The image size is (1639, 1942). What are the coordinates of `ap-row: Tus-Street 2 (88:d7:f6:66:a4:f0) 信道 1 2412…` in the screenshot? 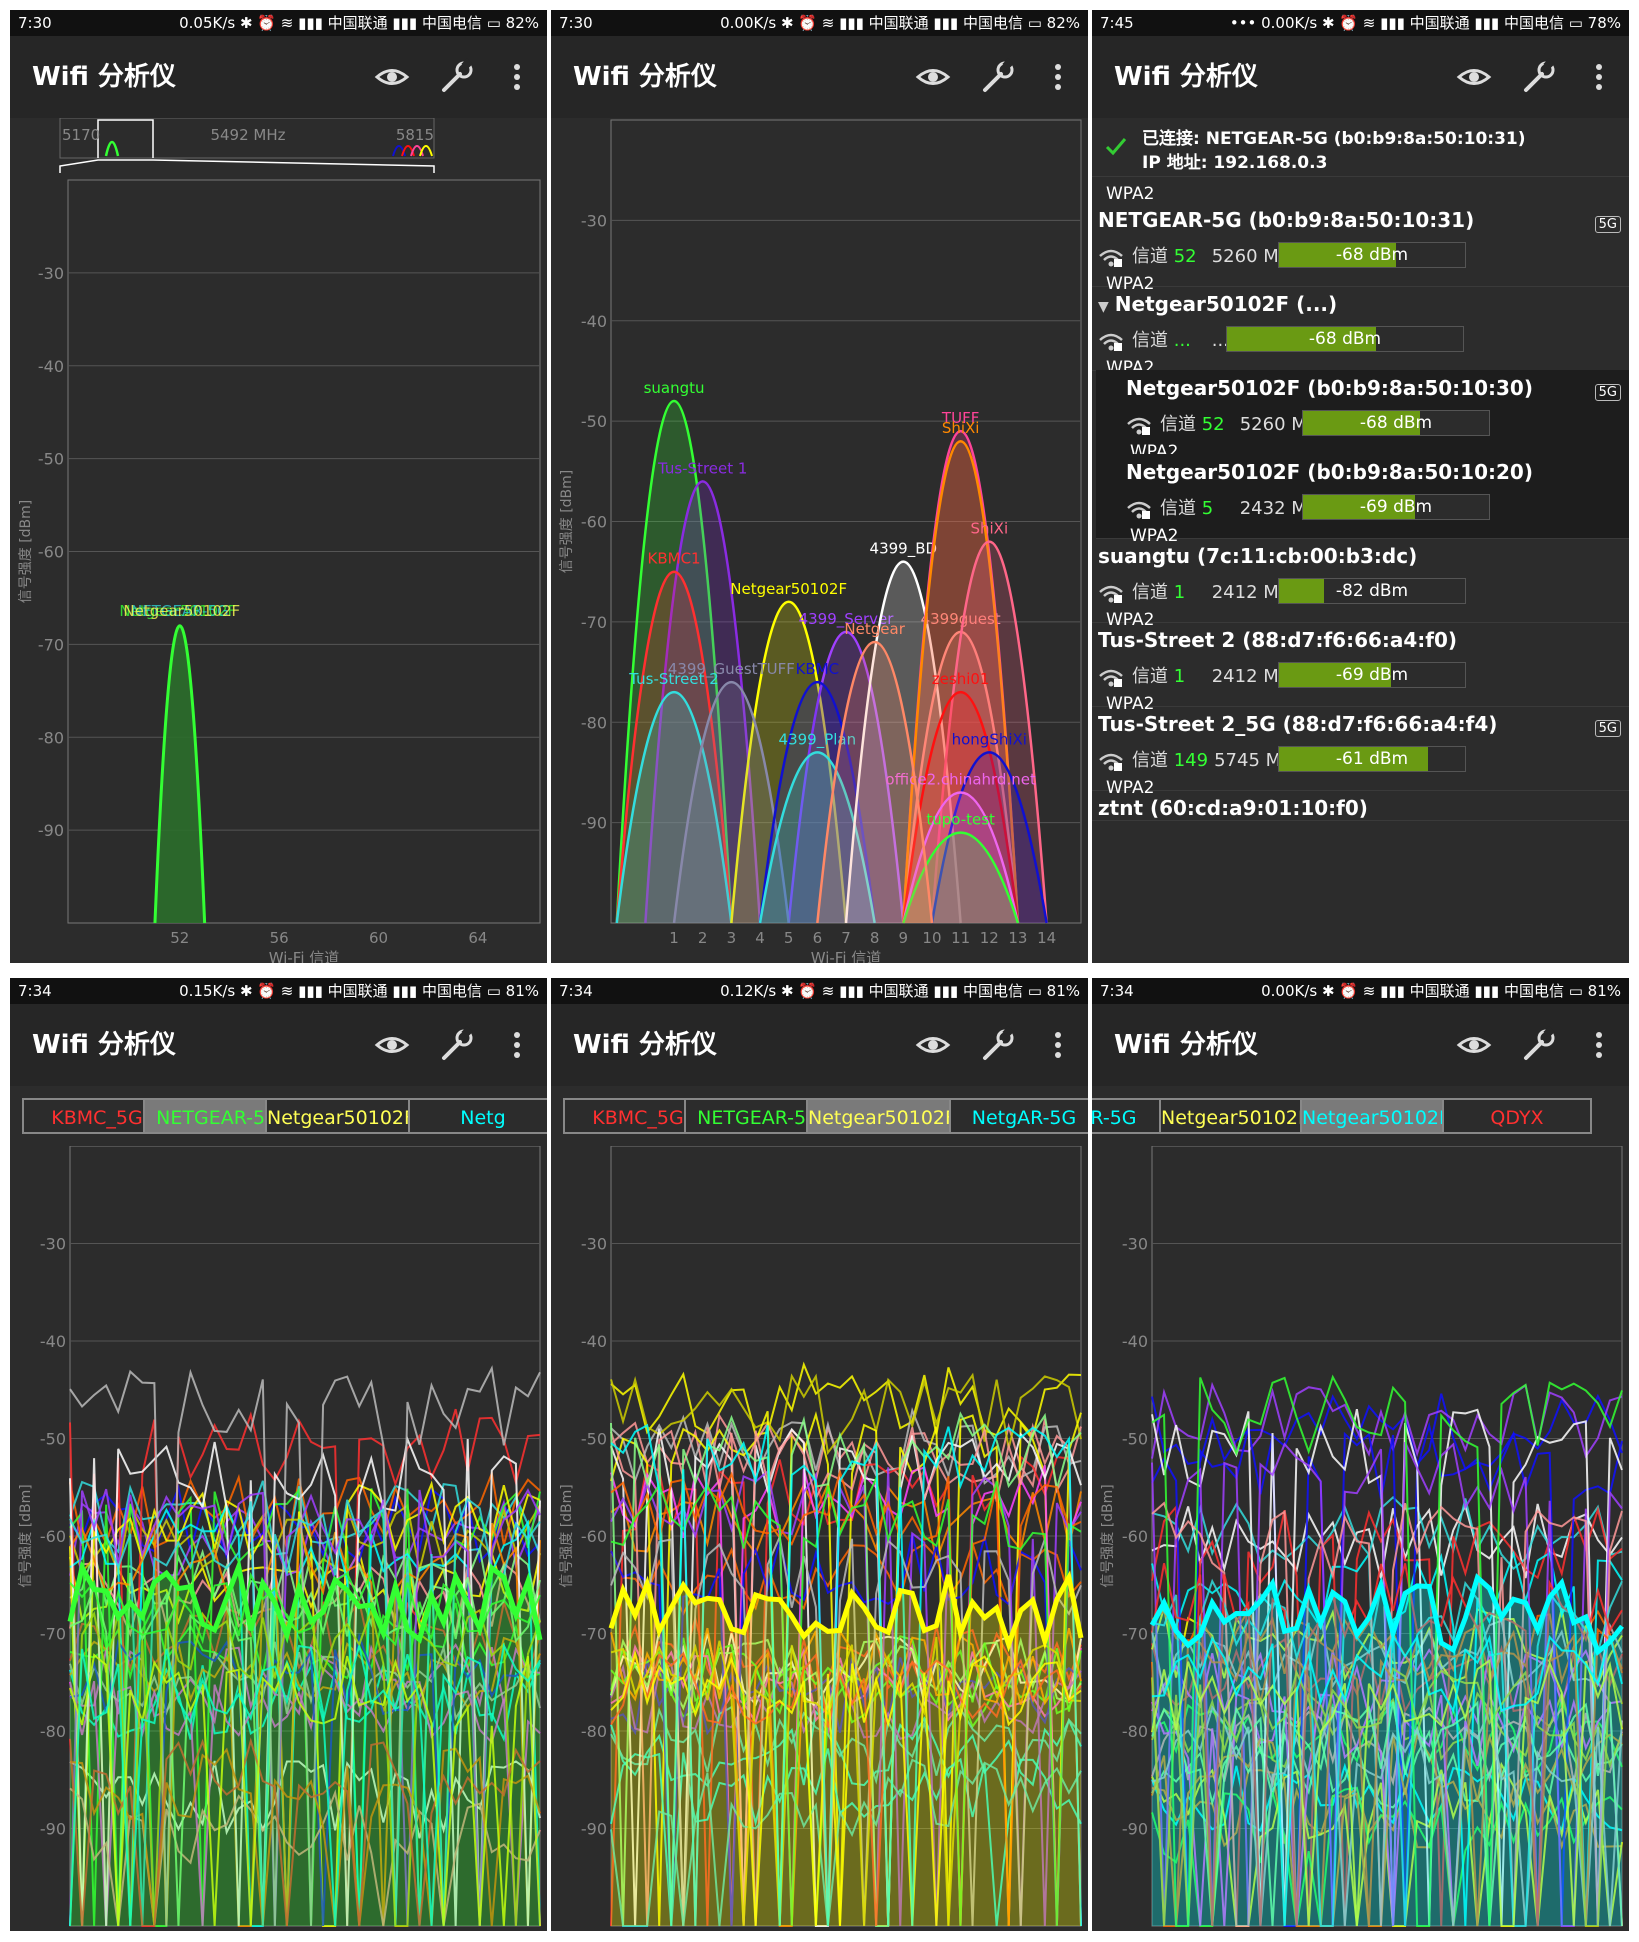 It's located at (1360, 668).